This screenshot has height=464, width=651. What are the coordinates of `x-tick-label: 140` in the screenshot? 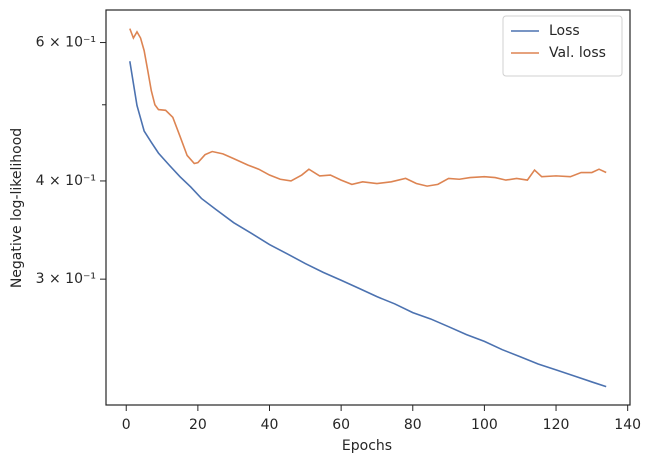 It's located at (627, 425).